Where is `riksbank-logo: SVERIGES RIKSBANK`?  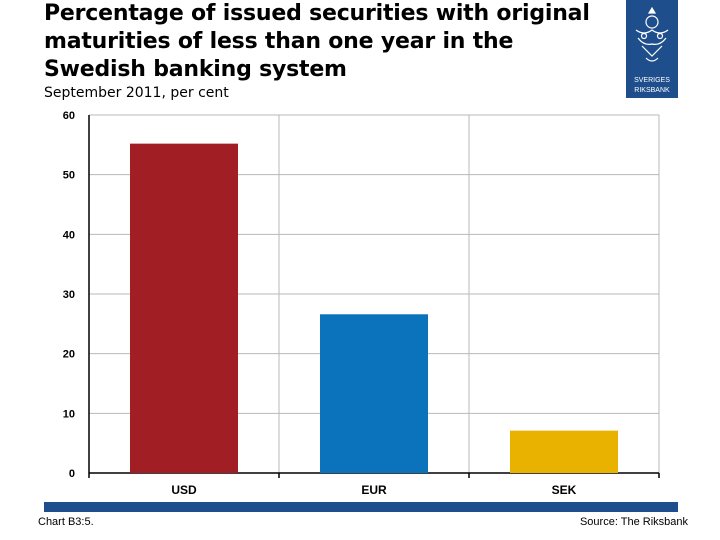 riksbank-logo: SVERIGES RIKSBANK is located at coordinates (652, 49).